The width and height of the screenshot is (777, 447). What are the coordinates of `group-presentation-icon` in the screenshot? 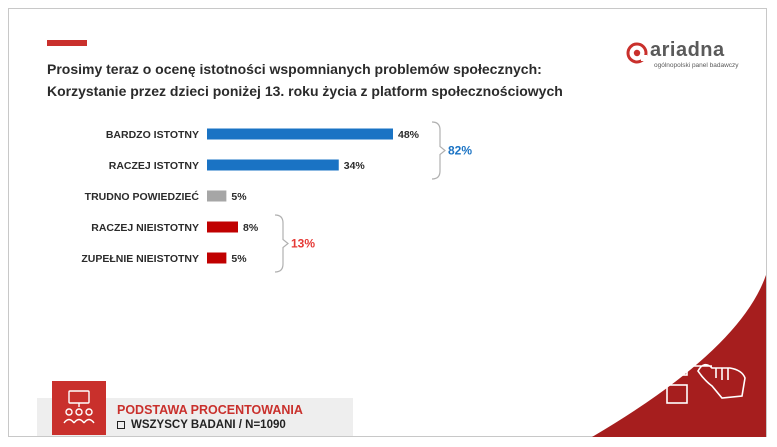 It's located at (79, 407).